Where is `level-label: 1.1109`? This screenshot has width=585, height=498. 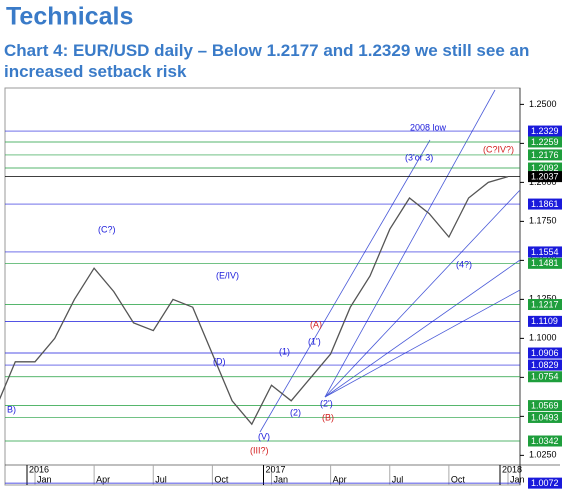 level-label: 1.1109 is located at coordinates (544, 321).